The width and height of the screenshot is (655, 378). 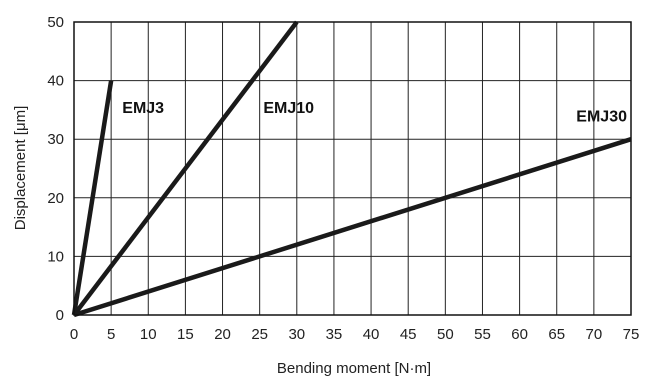 I want to click on series-labels: EMJ3 EMJ10 EMJ30, so click(x=374, y=113).